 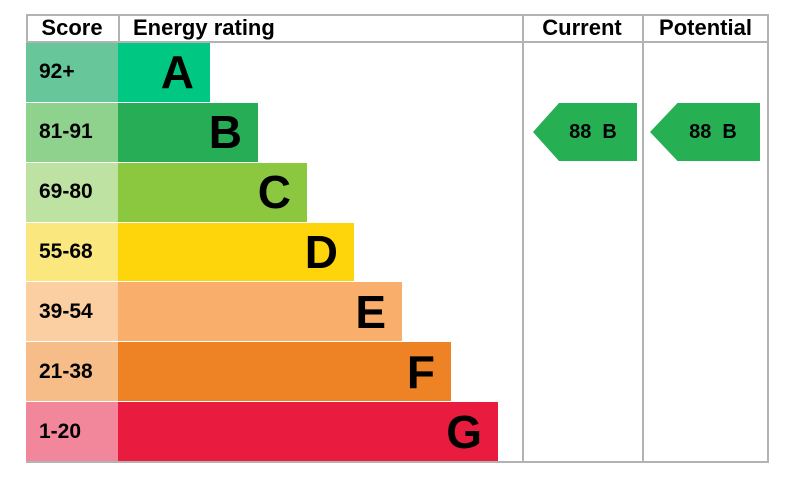 I want to click on band-f-bar: F, so click(x=284, y=372).